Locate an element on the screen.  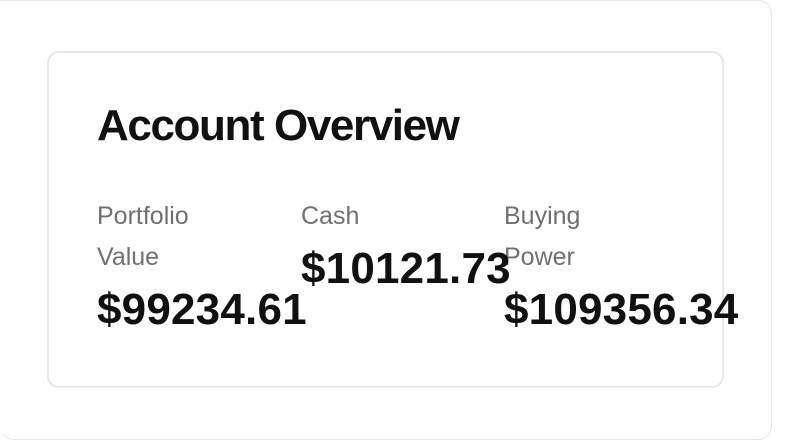
card-title: Account Overview is located at coordinates (278, 125).